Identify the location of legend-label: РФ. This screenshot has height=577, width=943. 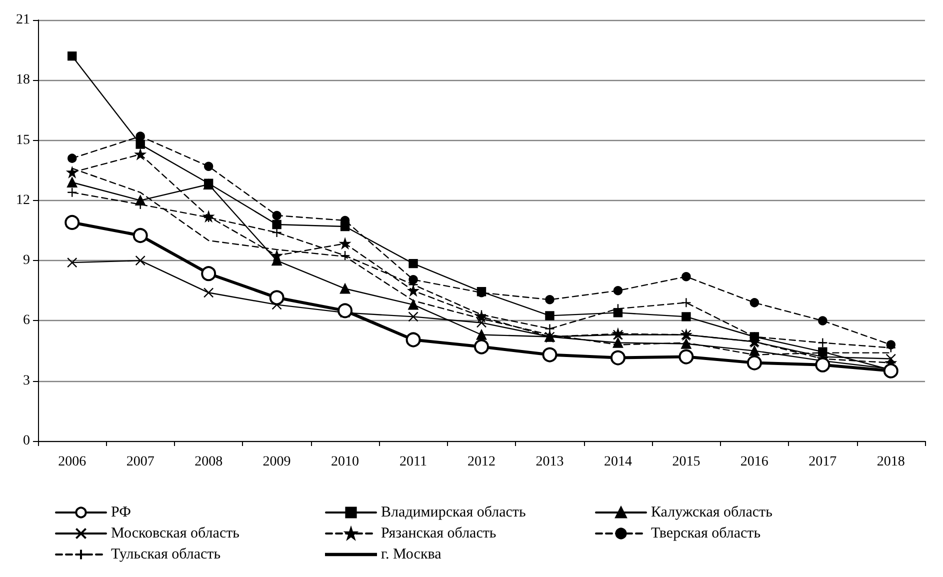
(121, 512).